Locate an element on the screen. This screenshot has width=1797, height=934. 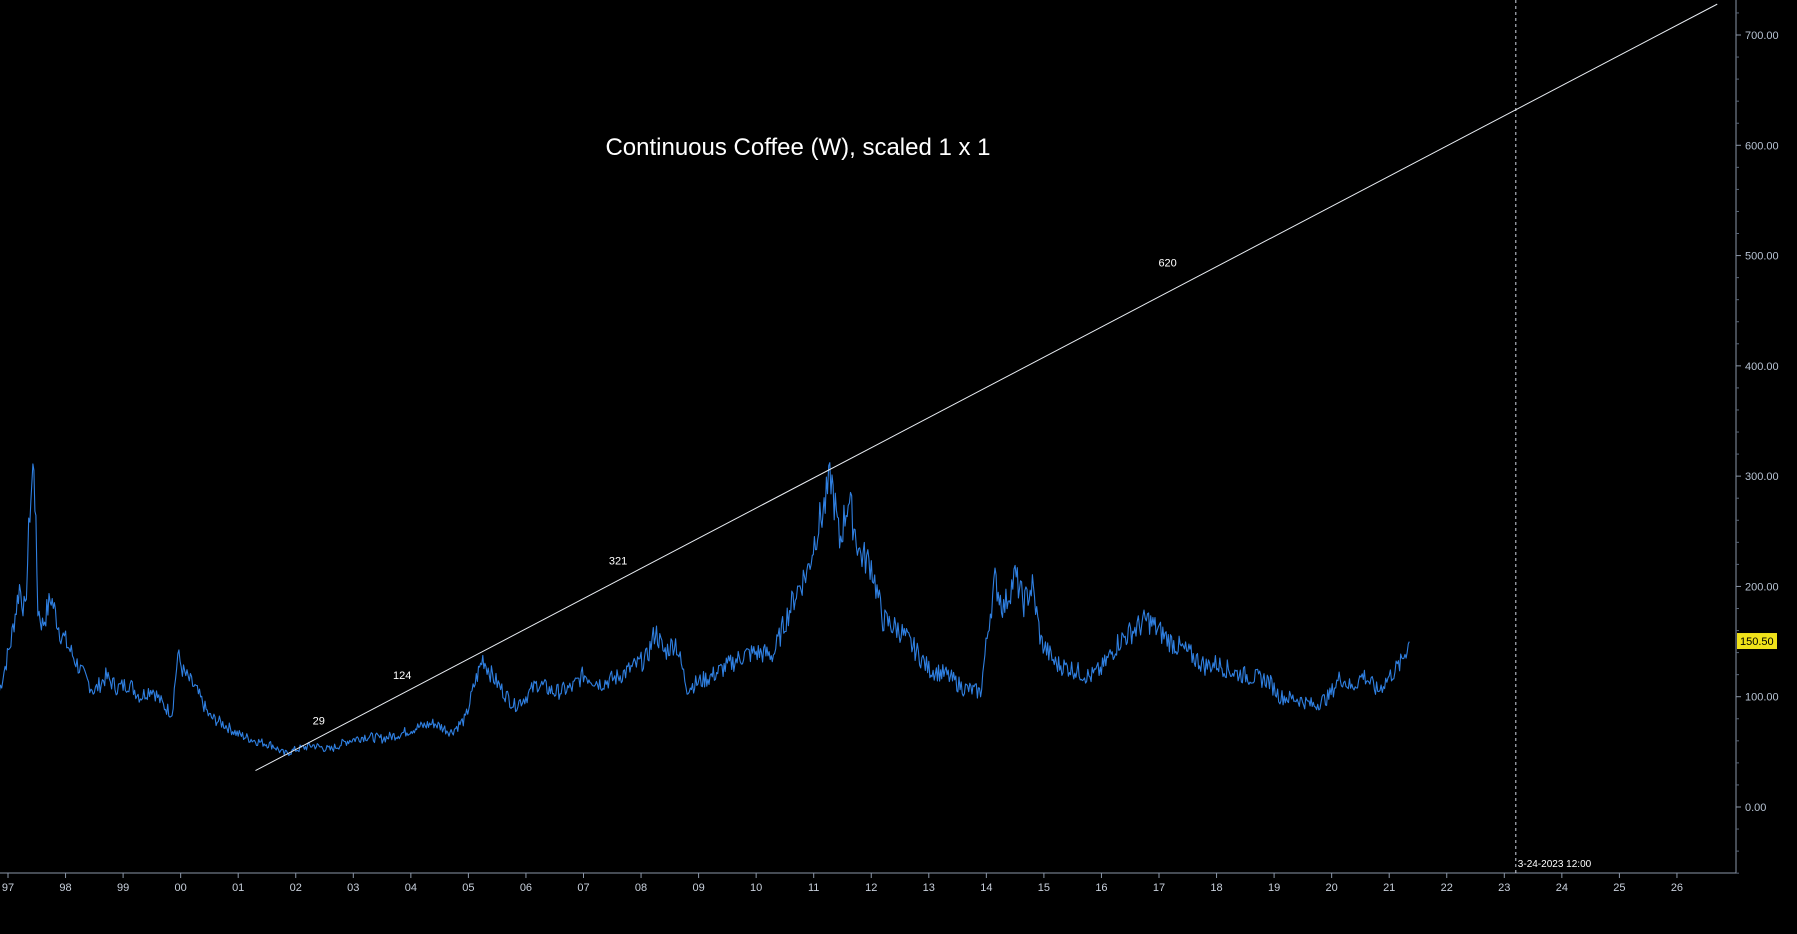
x-tick-label: 06 is located at coordinates (526, 888).